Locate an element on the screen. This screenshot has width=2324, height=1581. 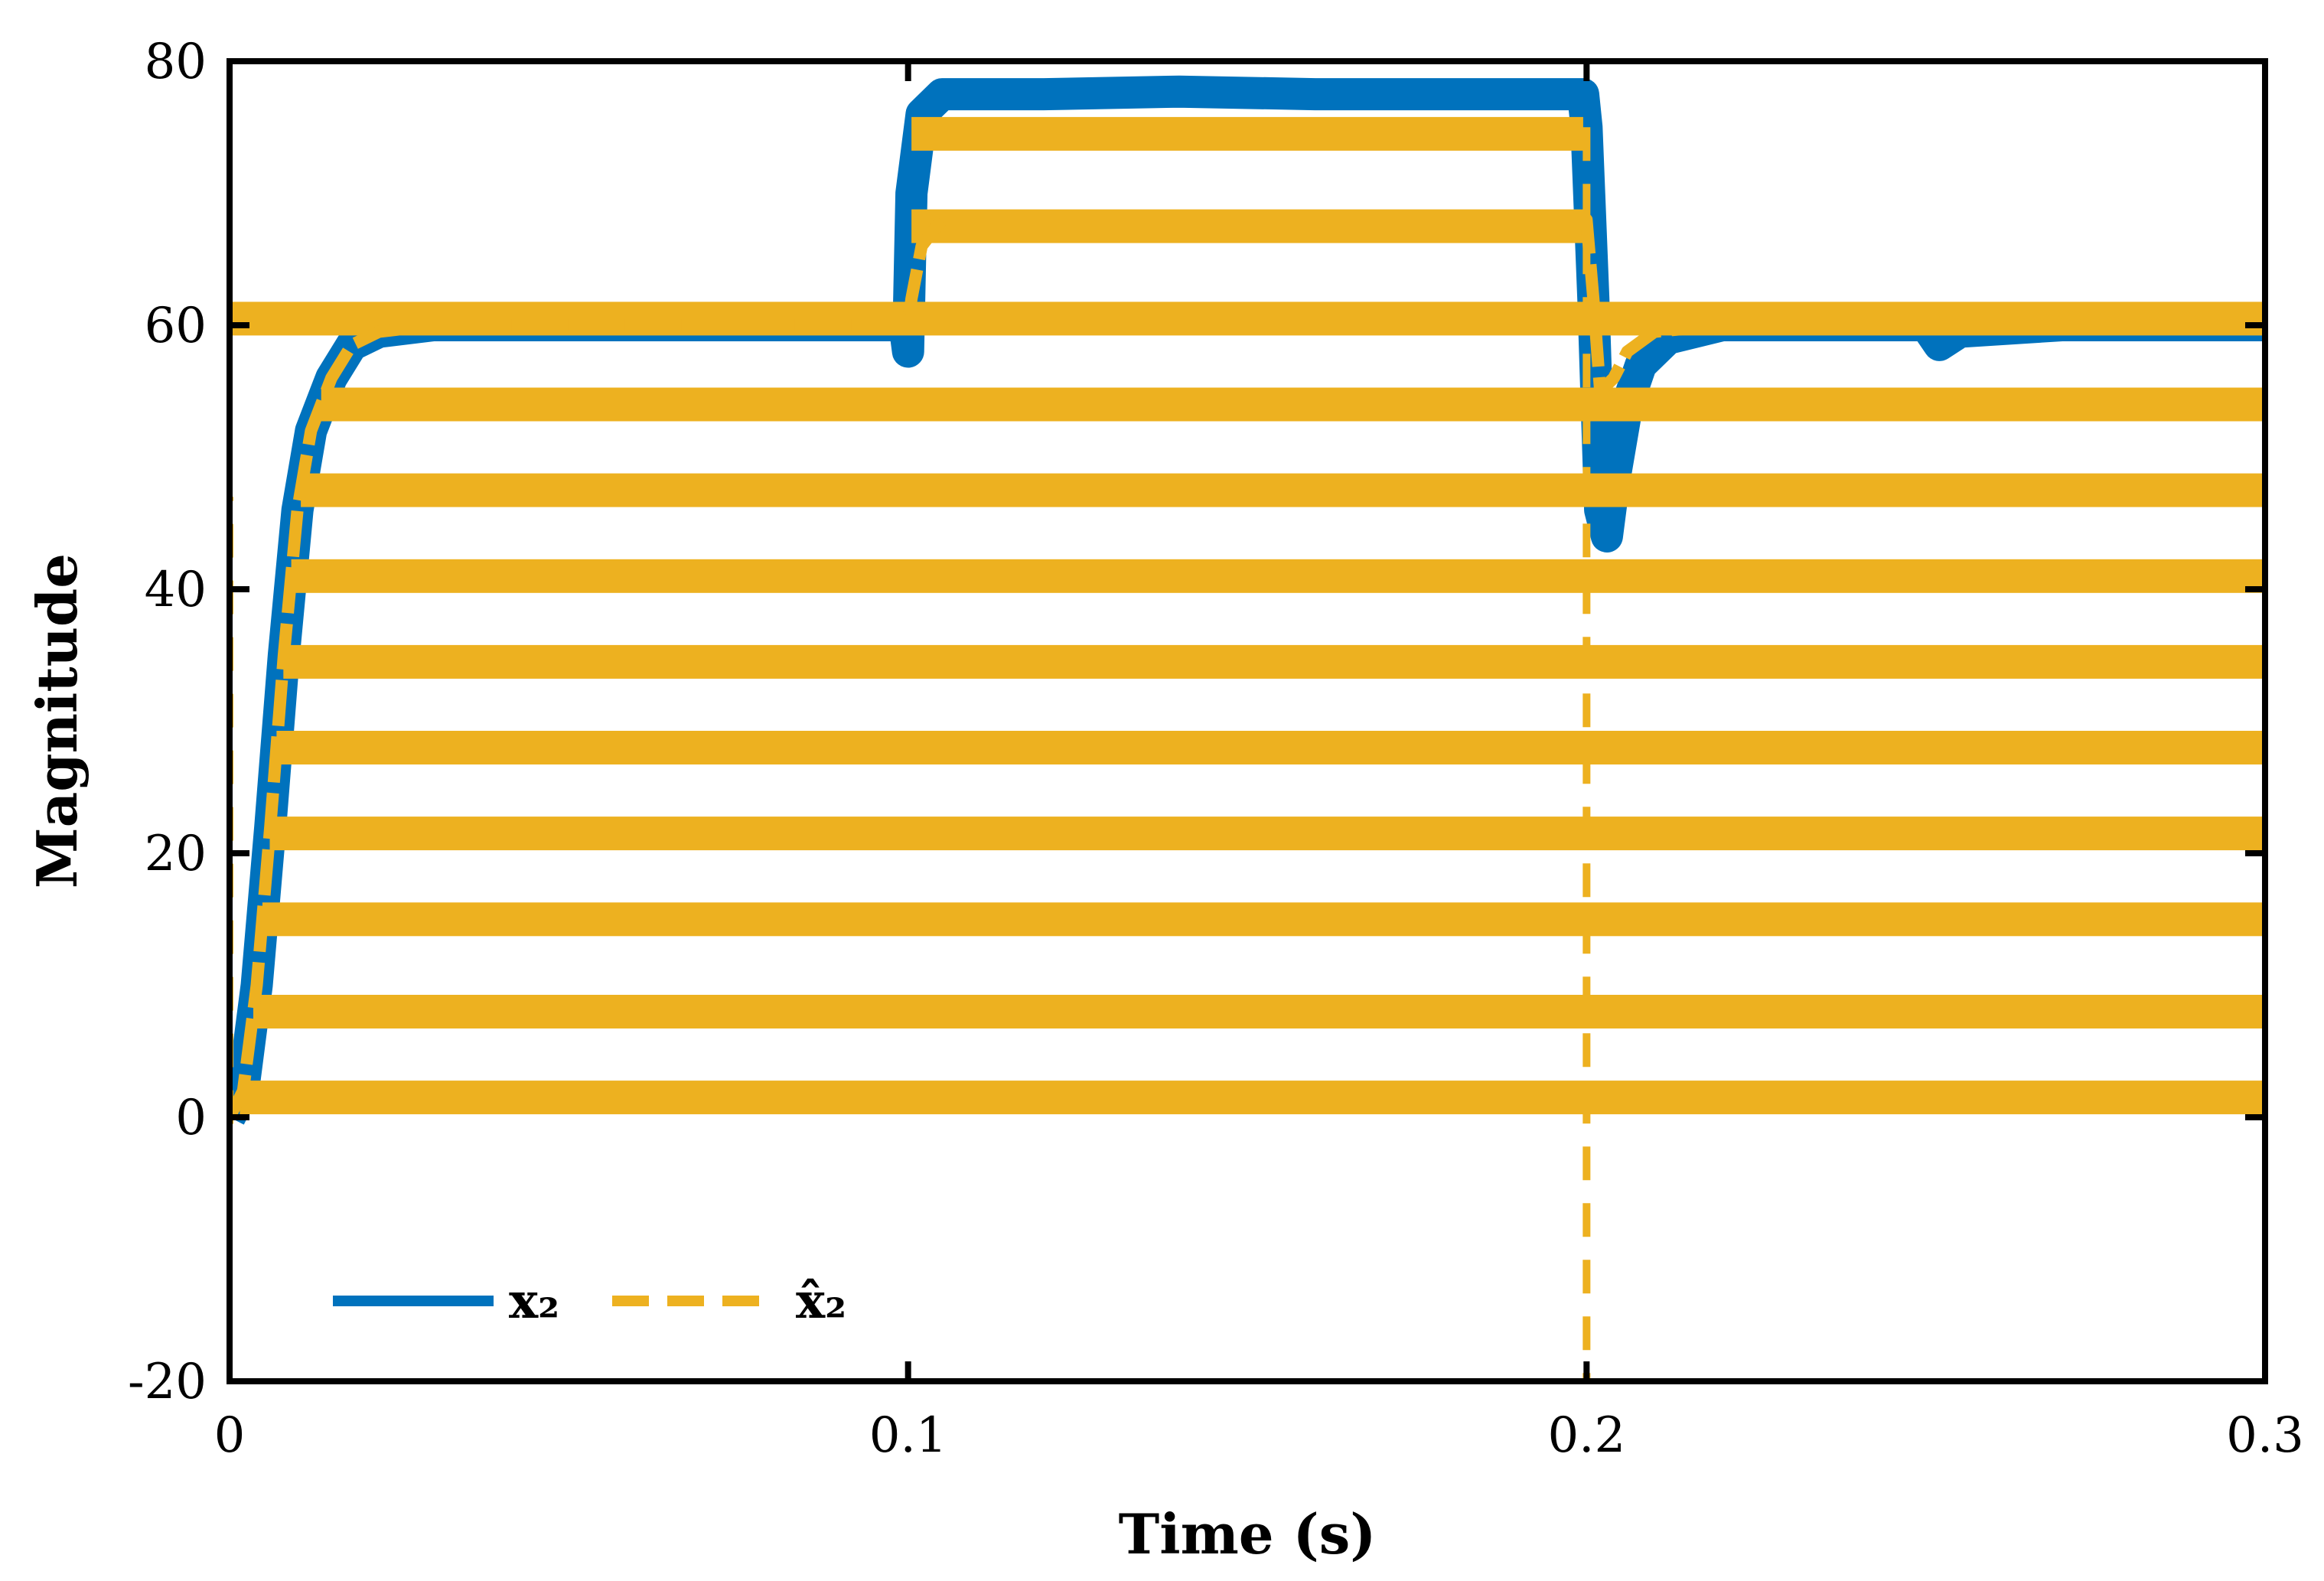
y-tick-label: 80 is located at coordinates (176, 62).